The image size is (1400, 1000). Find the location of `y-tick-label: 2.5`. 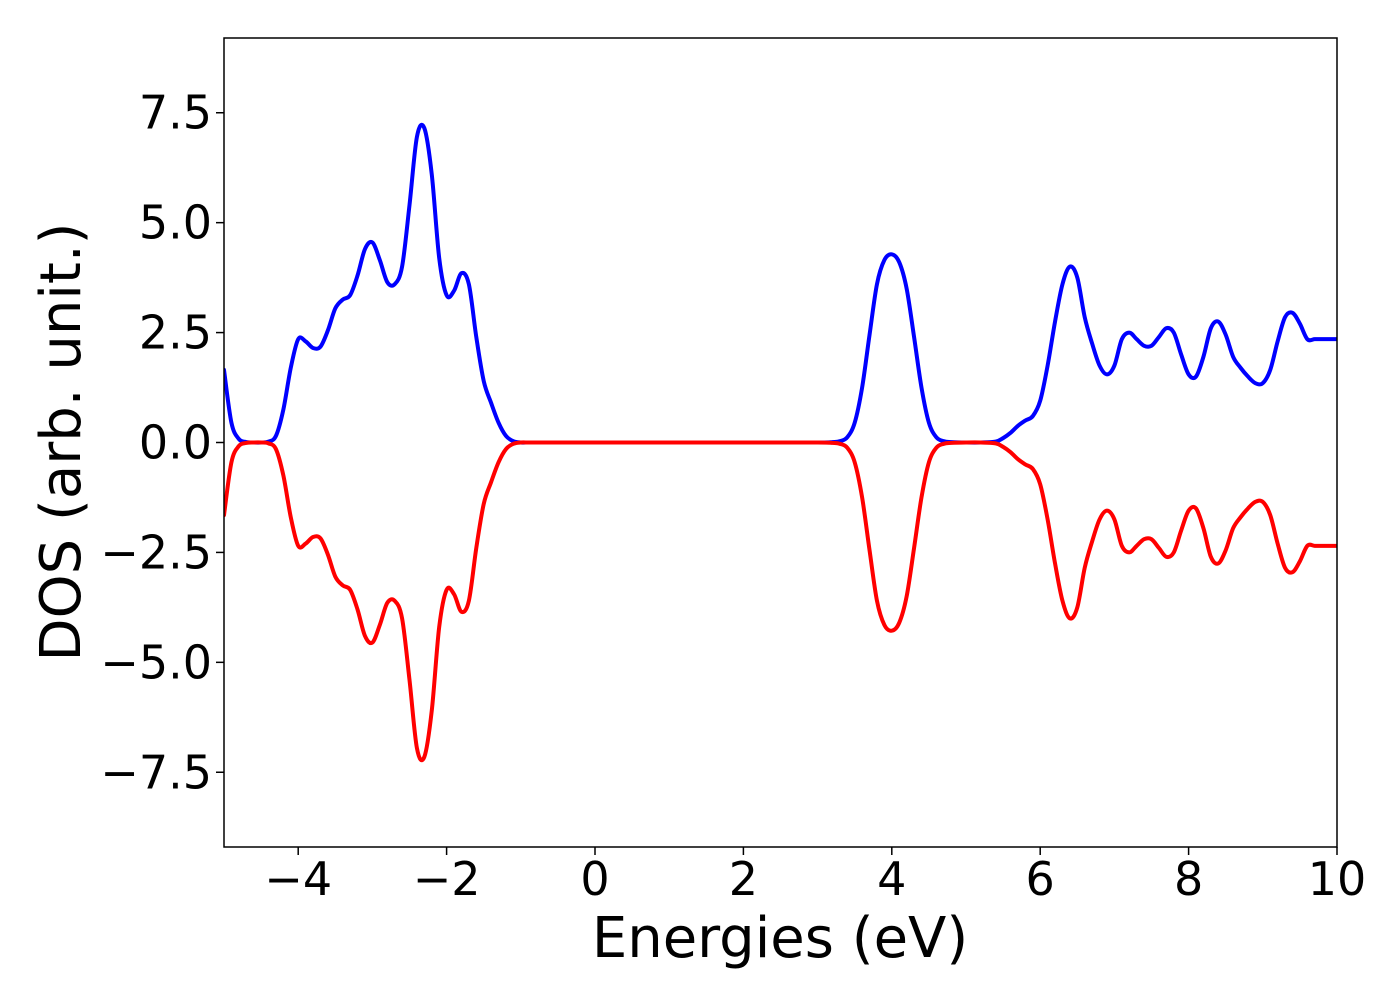

y-tick-label: 2.5 is located at coordinates (175, 333).